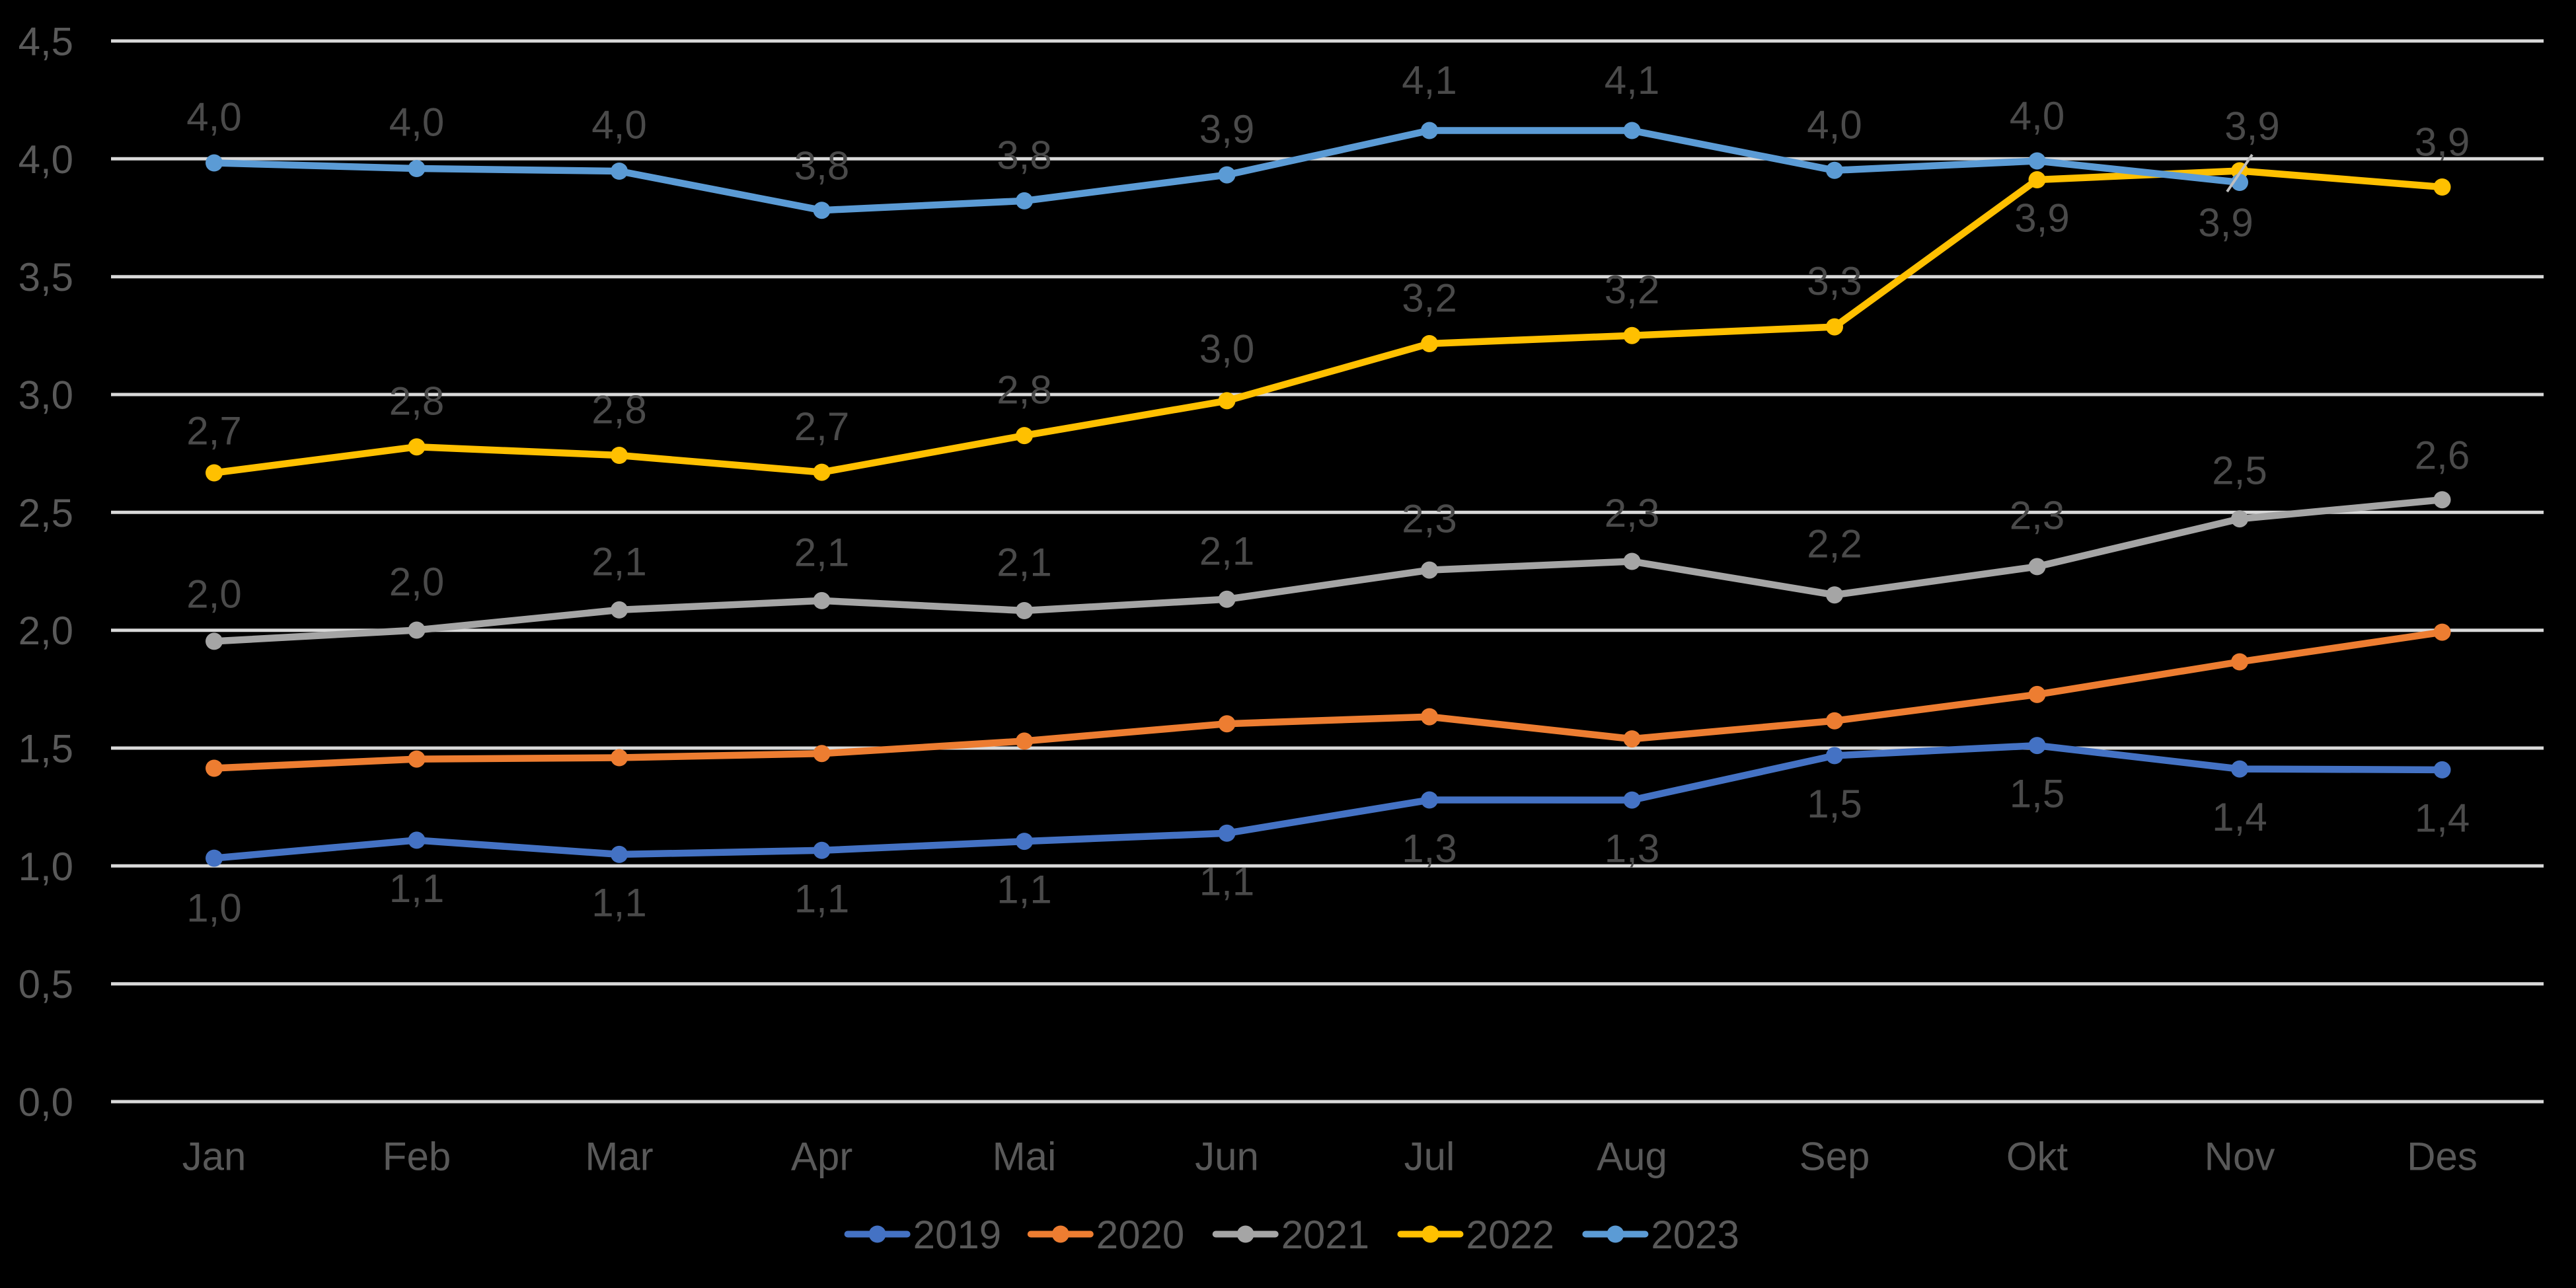 Image resolution: width=2576 pixels, height=1288 pixels. I want to click on svg-text: 2,6, so click(2442, 455).